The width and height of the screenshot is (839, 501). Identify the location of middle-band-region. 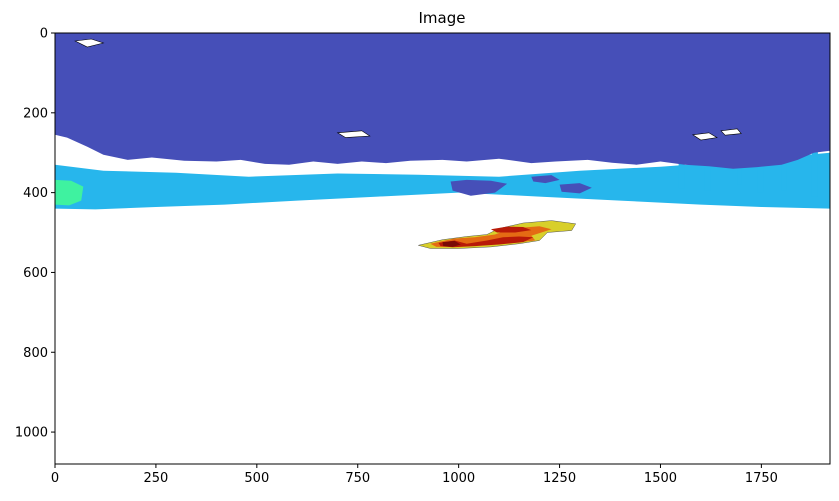
(442, 181).